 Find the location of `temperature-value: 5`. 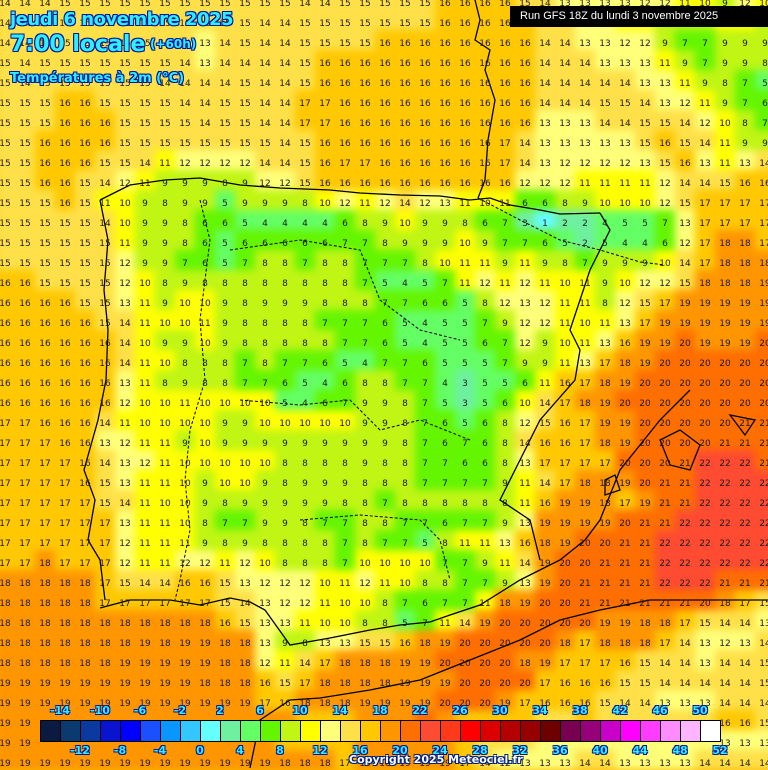

temperature-value: 5 is located at coordinates (625, 224).